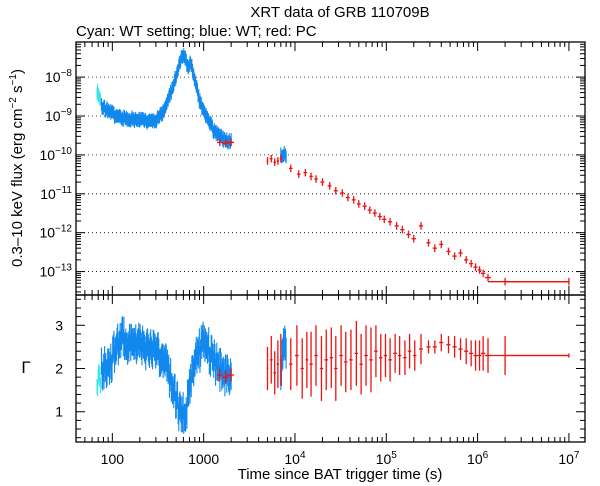 The height and width of the screenshot is (486, 600). I want to click on flux-tick-label-exponent: −11, so click(64, 190).